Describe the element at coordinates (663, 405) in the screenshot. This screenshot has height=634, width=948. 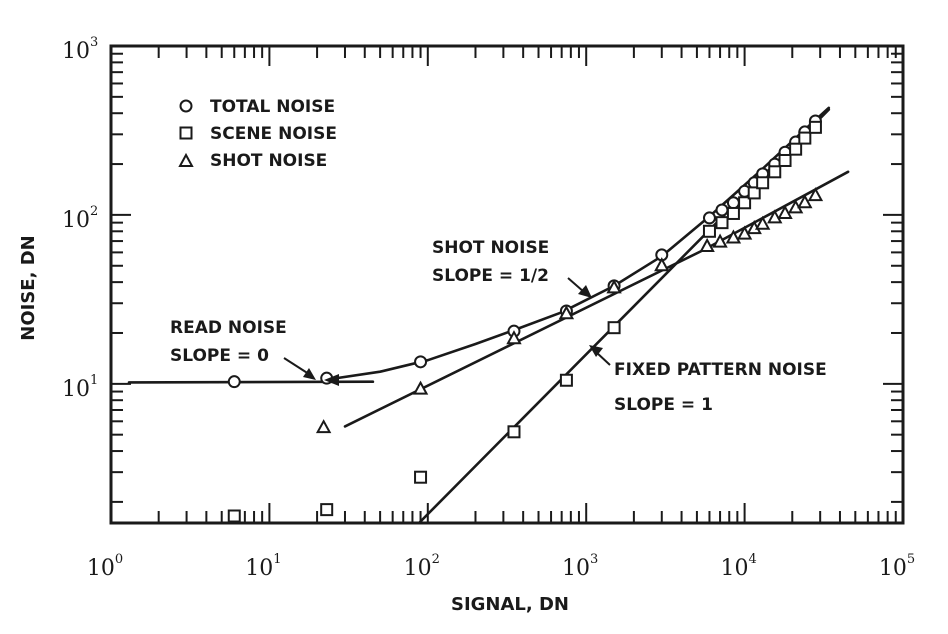
I see `annotation-fixed-line2: SLOPE = 1` at that location.